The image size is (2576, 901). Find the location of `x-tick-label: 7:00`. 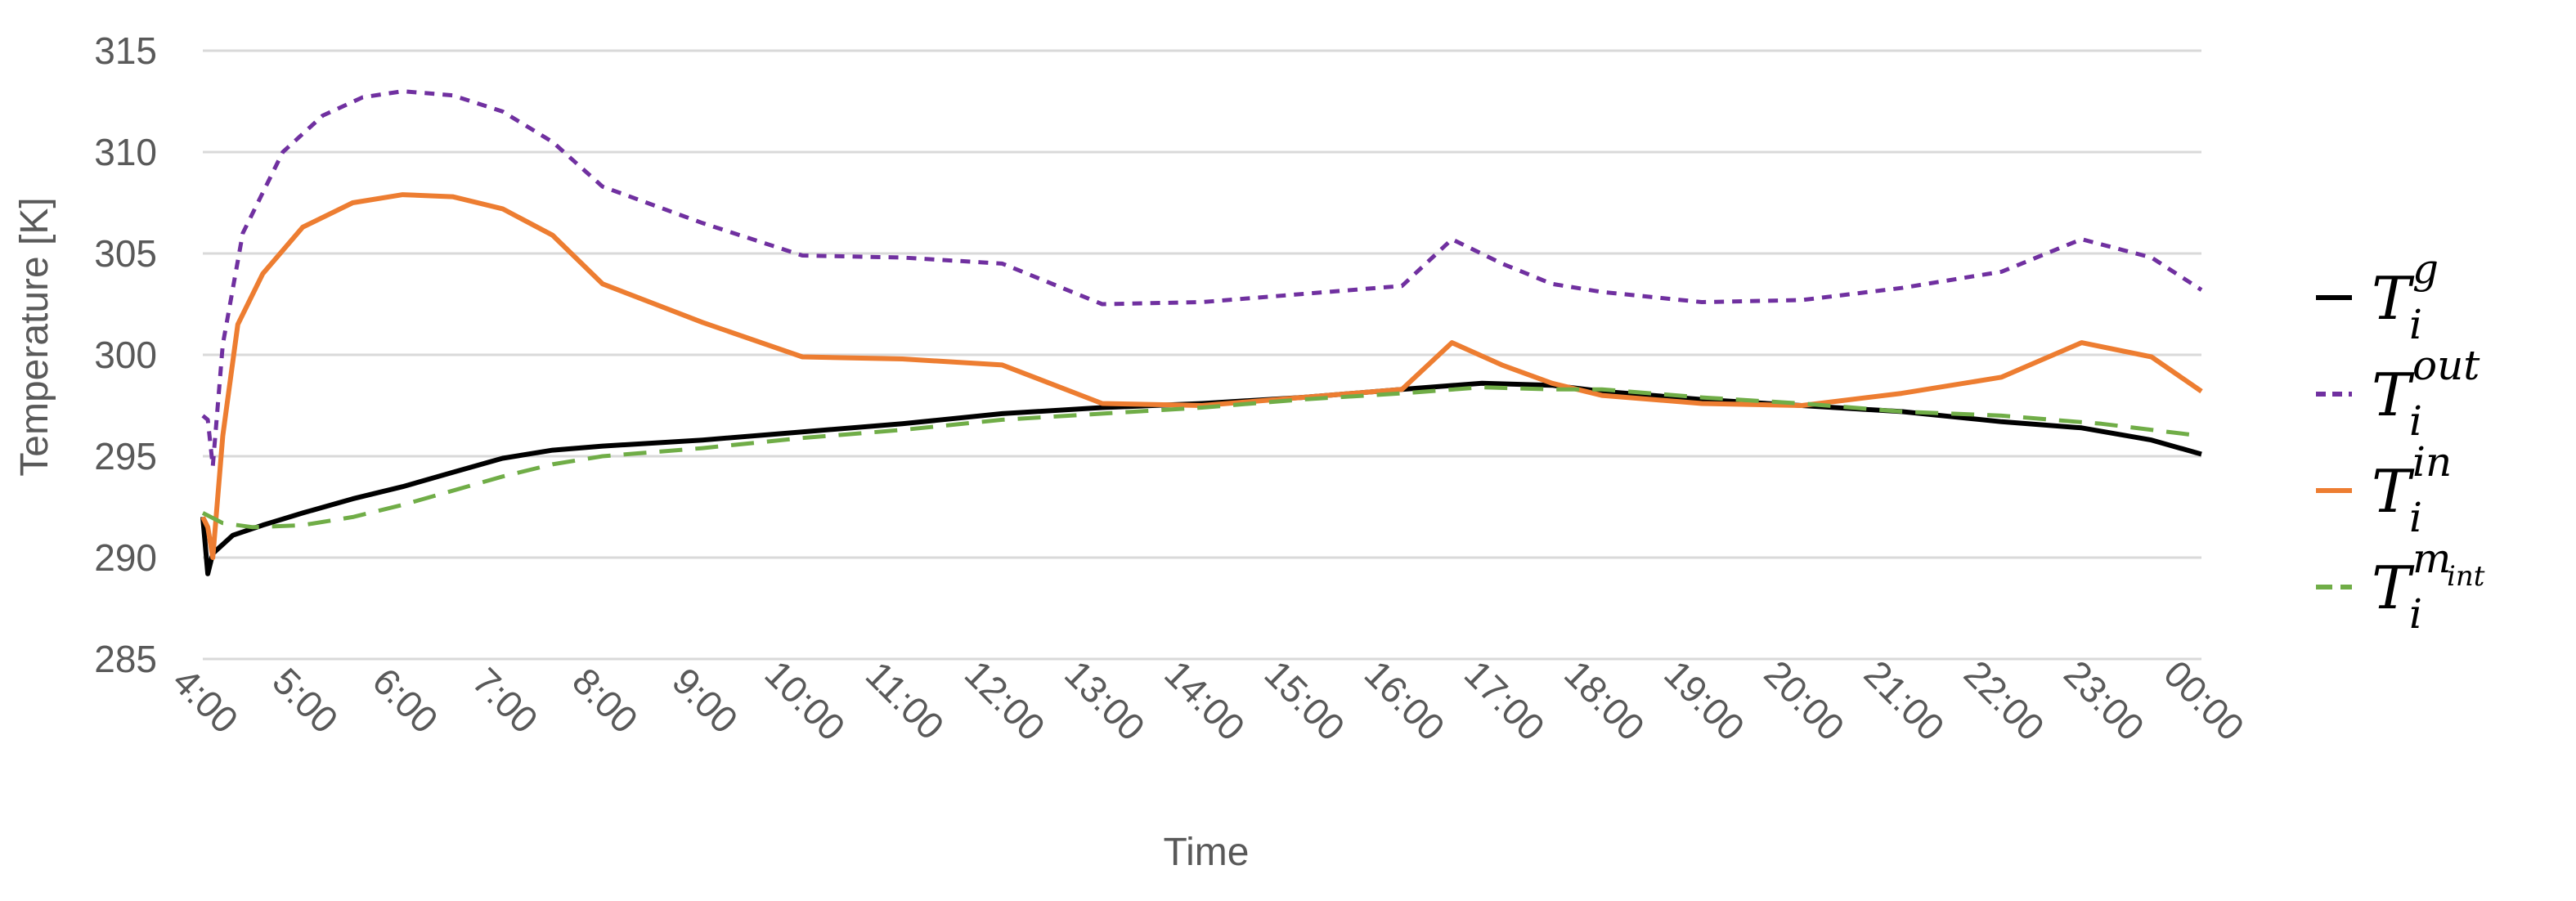

x-tick-label: 7:00 is located at coordinates (505, 701).